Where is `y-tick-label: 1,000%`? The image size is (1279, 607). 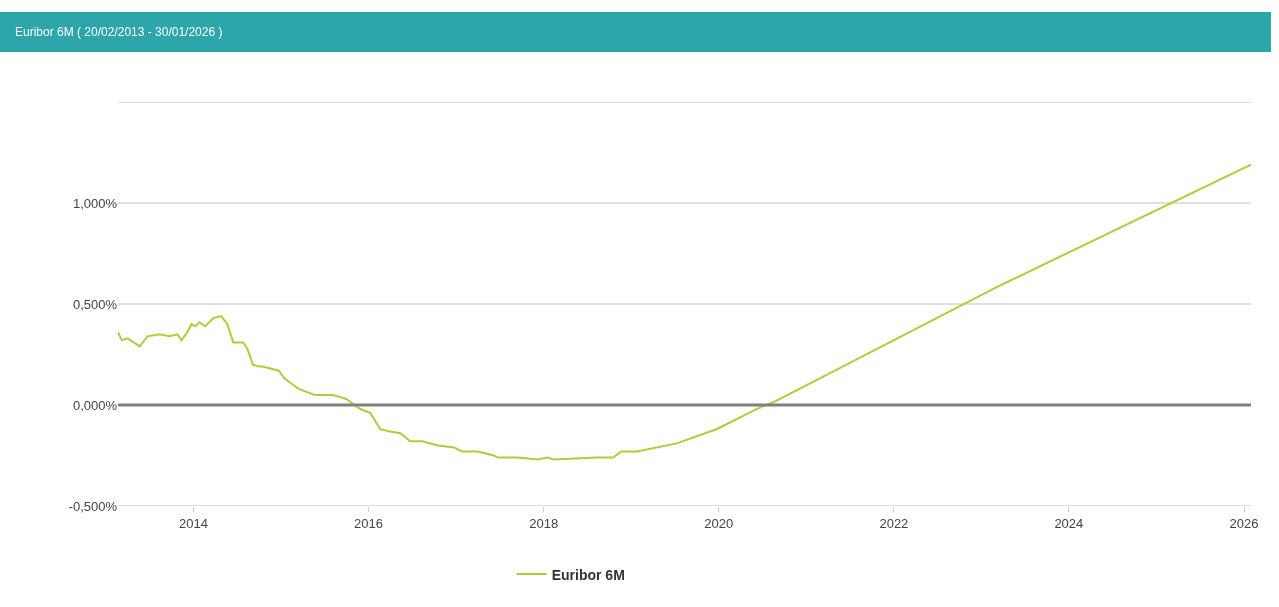 y-tick-label: 1,000% is located at coordinates (95, 203).